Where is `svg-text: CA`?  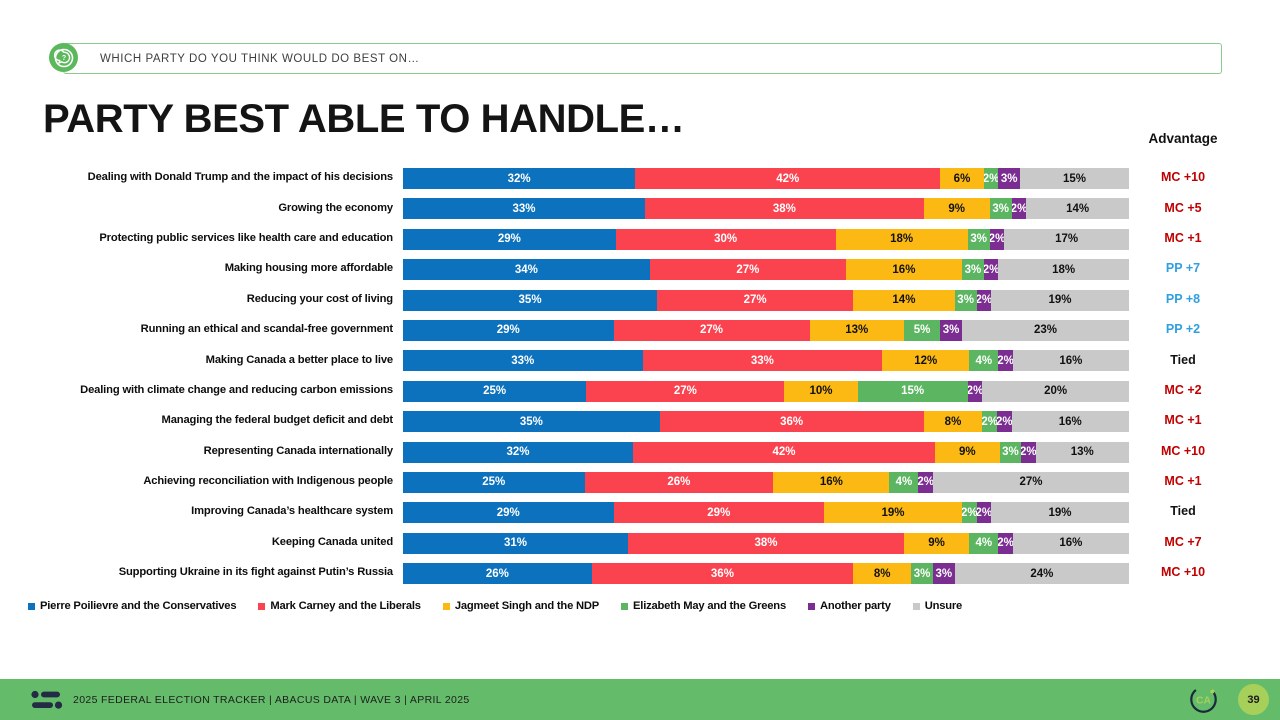 svg-text: CA is located at coordinates (1203, 700).